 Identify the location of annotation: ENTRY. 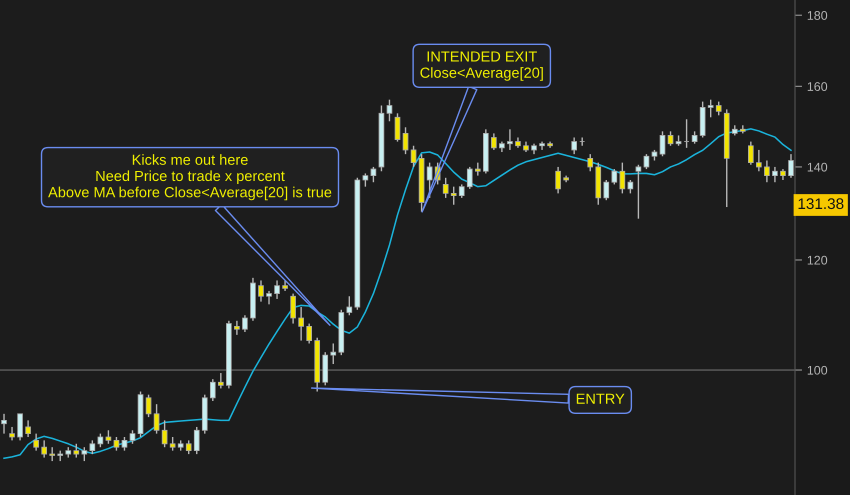
(600, 399).